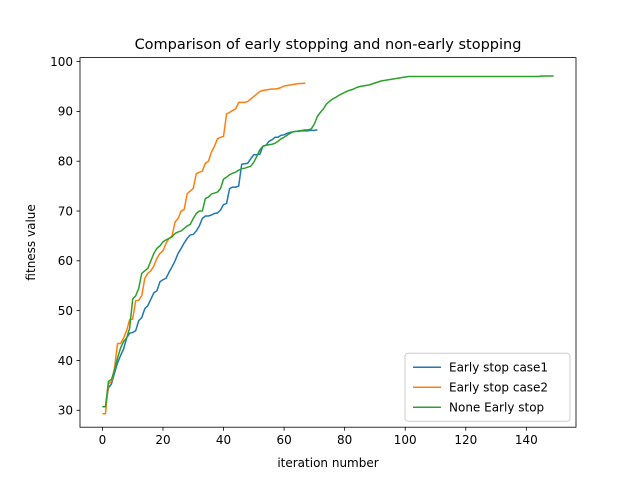  What do you see at coordinates (162, 440) in the screenshot?
I see `x-tick-label: 20` at bounding box center [162, 440].